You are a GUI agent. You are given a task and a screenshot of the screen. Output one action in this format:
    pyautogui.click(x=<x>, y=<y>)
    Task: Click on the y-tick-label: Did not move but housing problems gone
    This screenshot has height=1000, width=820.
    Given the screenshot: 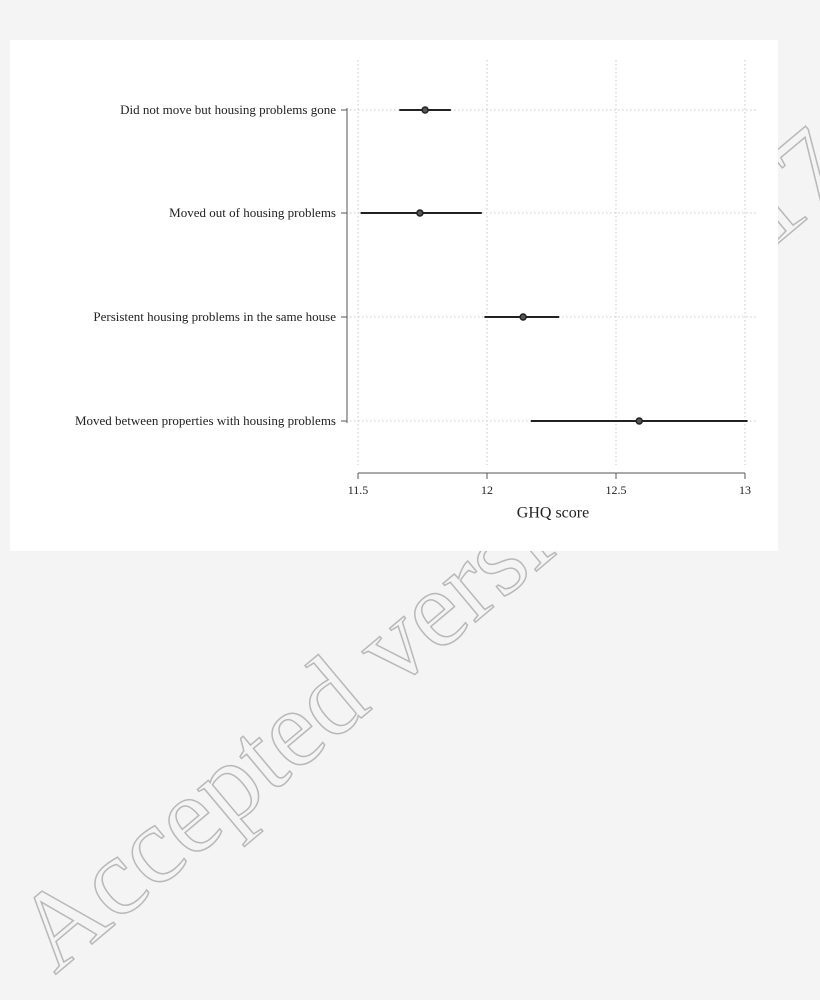 What is the action you would take?
    pyautogui.click(x=228, y=109)
    